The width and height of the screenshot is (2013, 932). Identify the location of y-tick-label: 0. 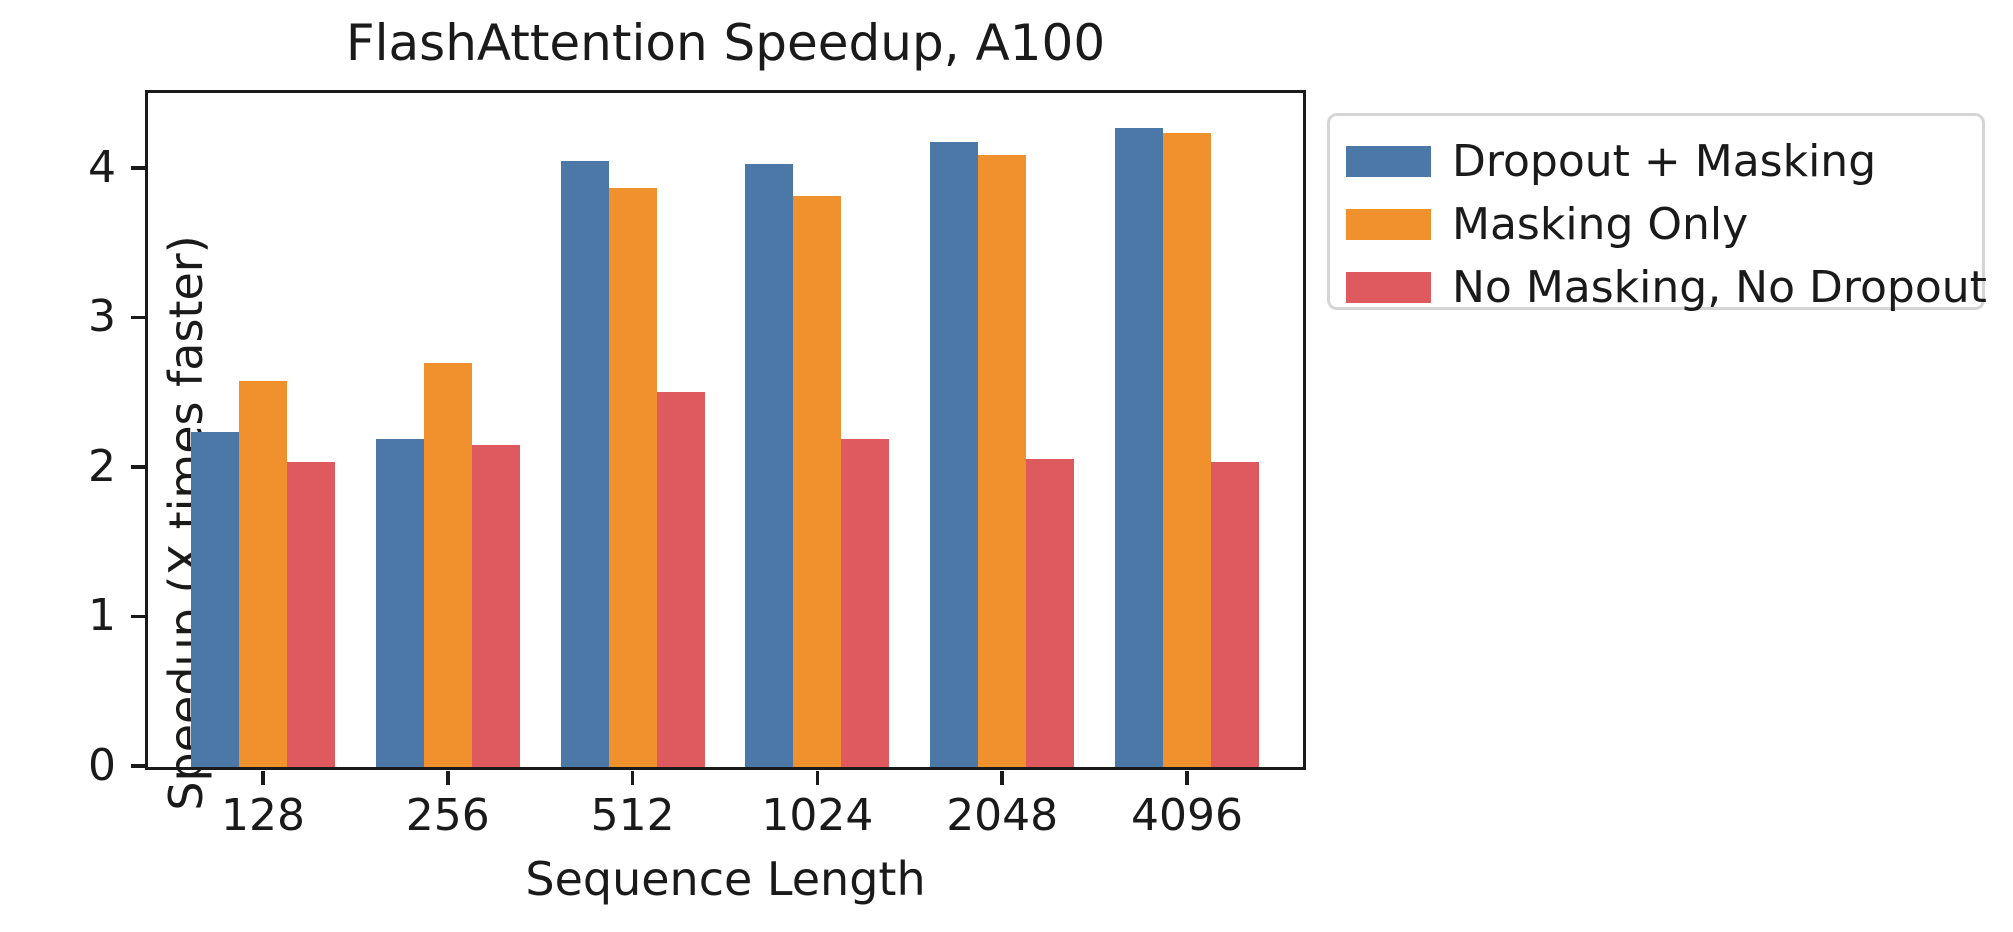
(102, 765).